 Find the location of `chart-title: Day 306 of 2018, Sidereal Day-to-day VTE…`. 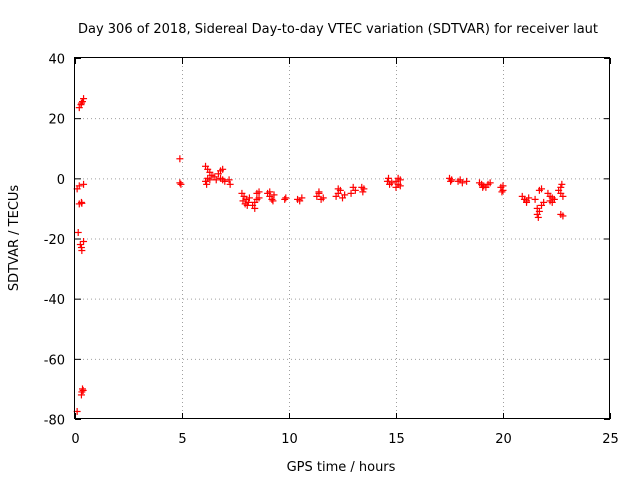

chart-title: Day 306 of 2018, Sidereal Day-to-day VTE… is located at coordinates (338, 29).